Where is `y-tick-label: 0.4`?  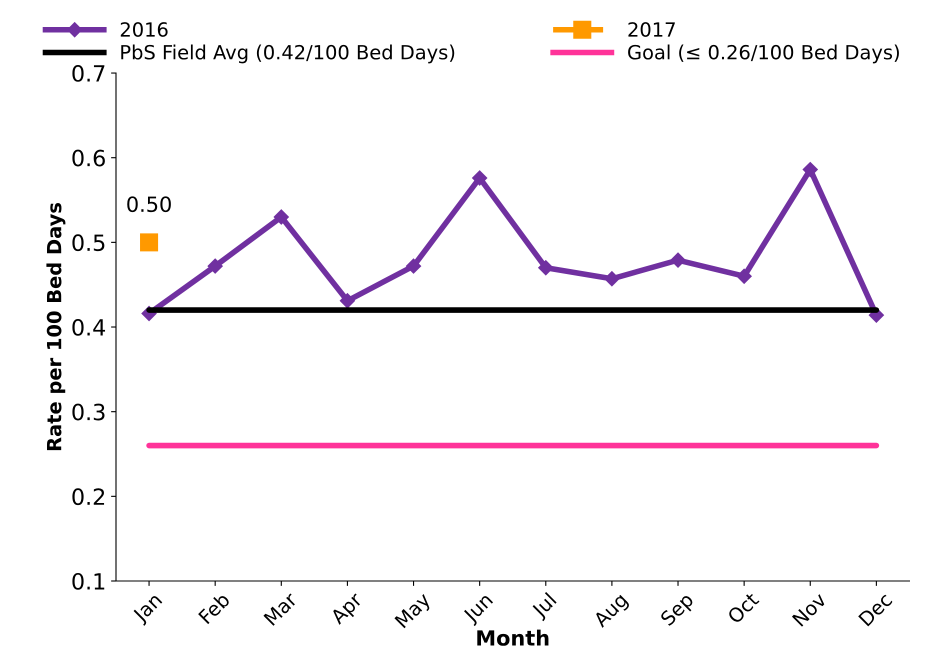 y-tick-label: 0.4 is located at coordinates (89, 327).